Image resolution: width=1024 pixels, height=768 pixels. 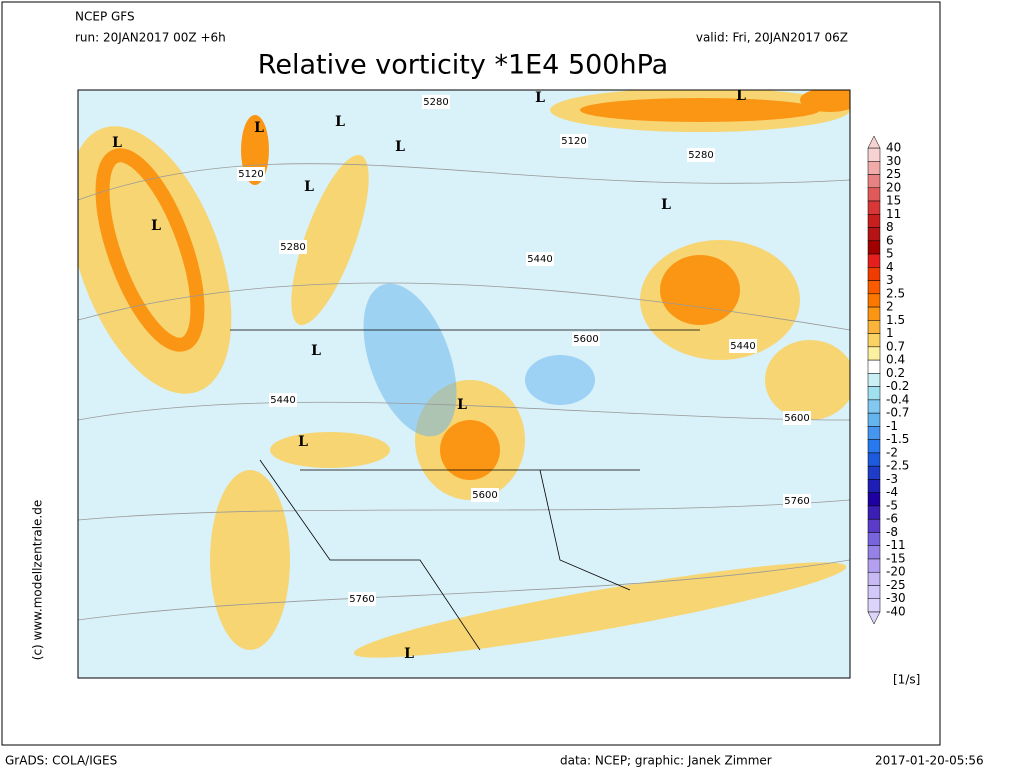 I want to click on colorbar-label: 1.5, so click(x=895, y=320).